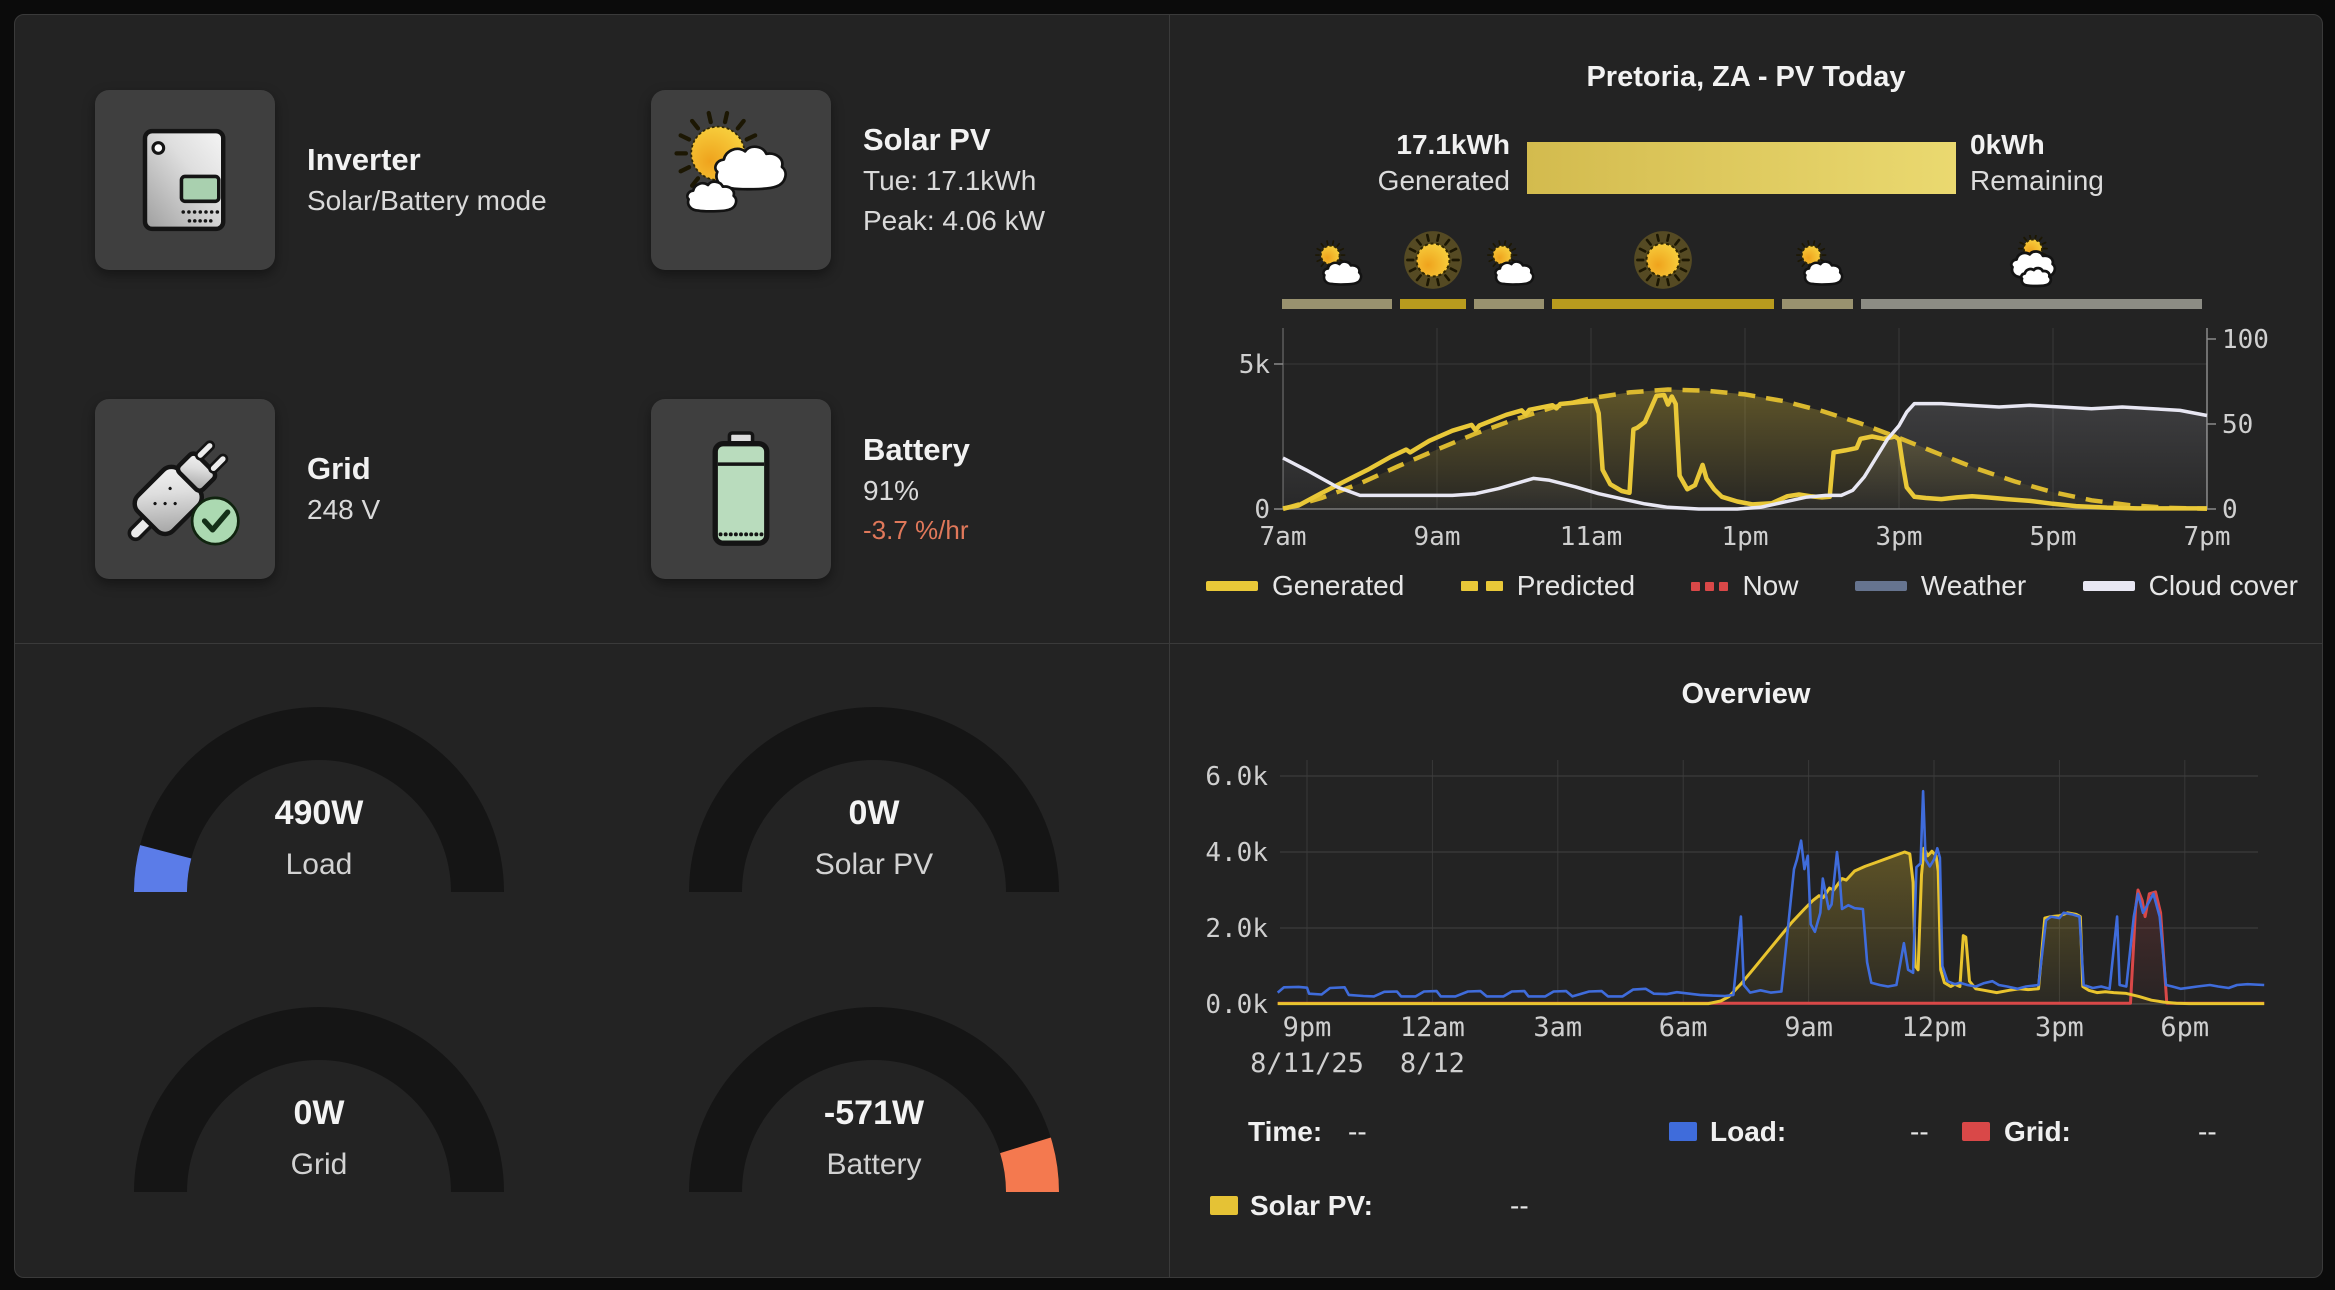 This screenshot has height=1290, width=2335. Describe the element at coordinates (1357, 1131) in the screenshot. I see `status-value-time: --` at that location.